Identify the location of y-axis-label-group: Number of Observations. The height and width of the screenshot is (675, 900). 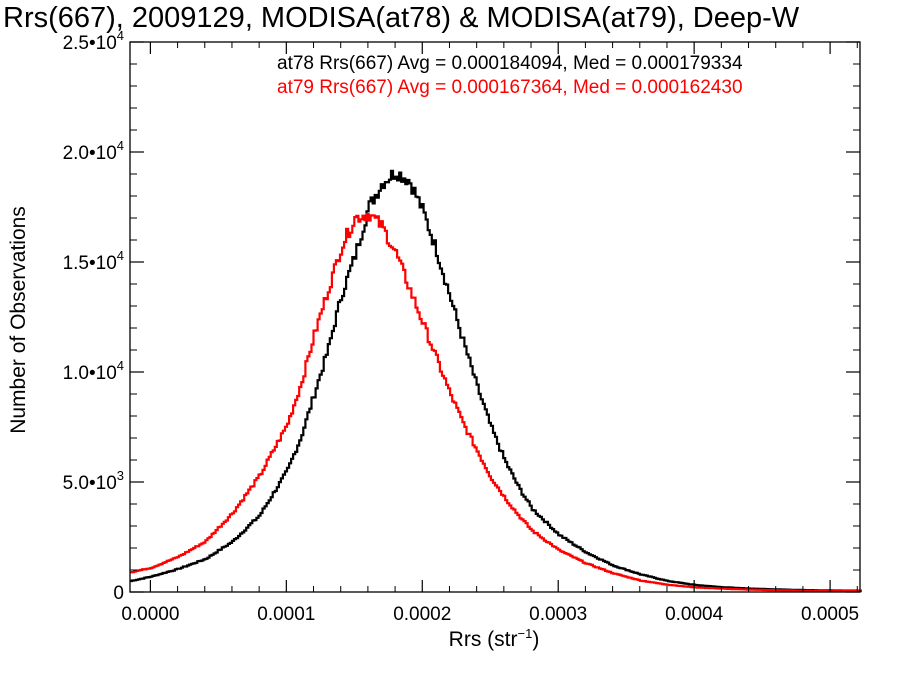
(18, 320).